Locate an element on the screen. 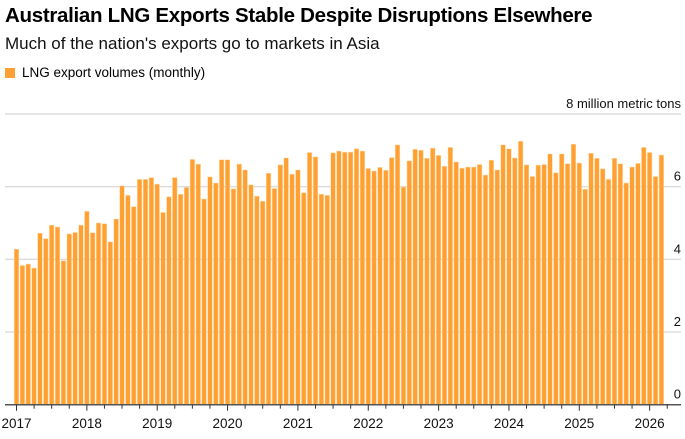 This screenshot has width=685, height=439. x-tick-label: 2024 is located at coordinates (509, 423).